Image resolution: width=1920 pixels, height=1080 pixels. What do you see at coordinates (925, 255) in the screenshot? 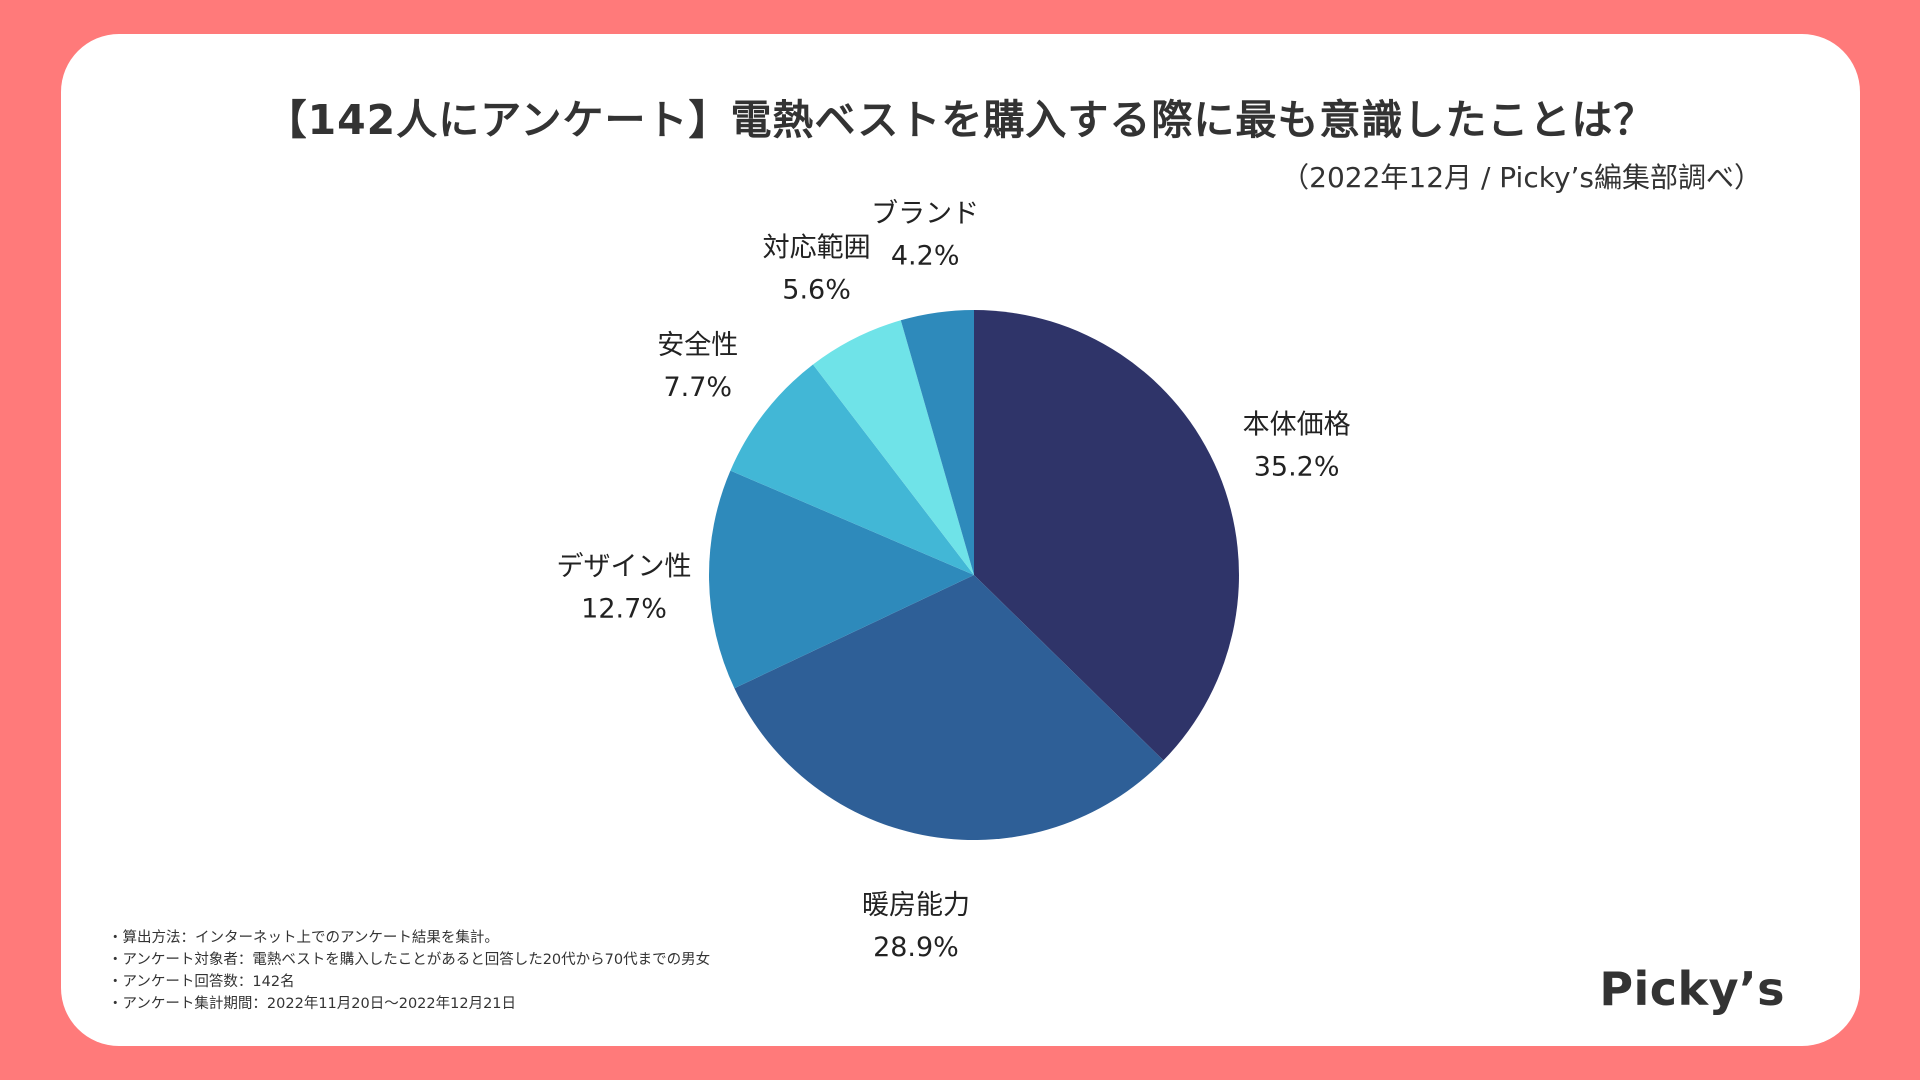
I see `slice-value-label: 4.2%` at bounding box center [925, 255].